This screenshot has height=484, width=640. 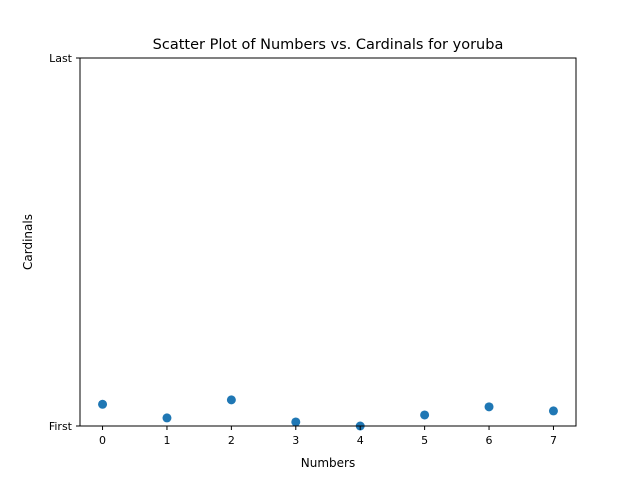 I want to click on x-tick-label: 7, so click(x=553, y=440).